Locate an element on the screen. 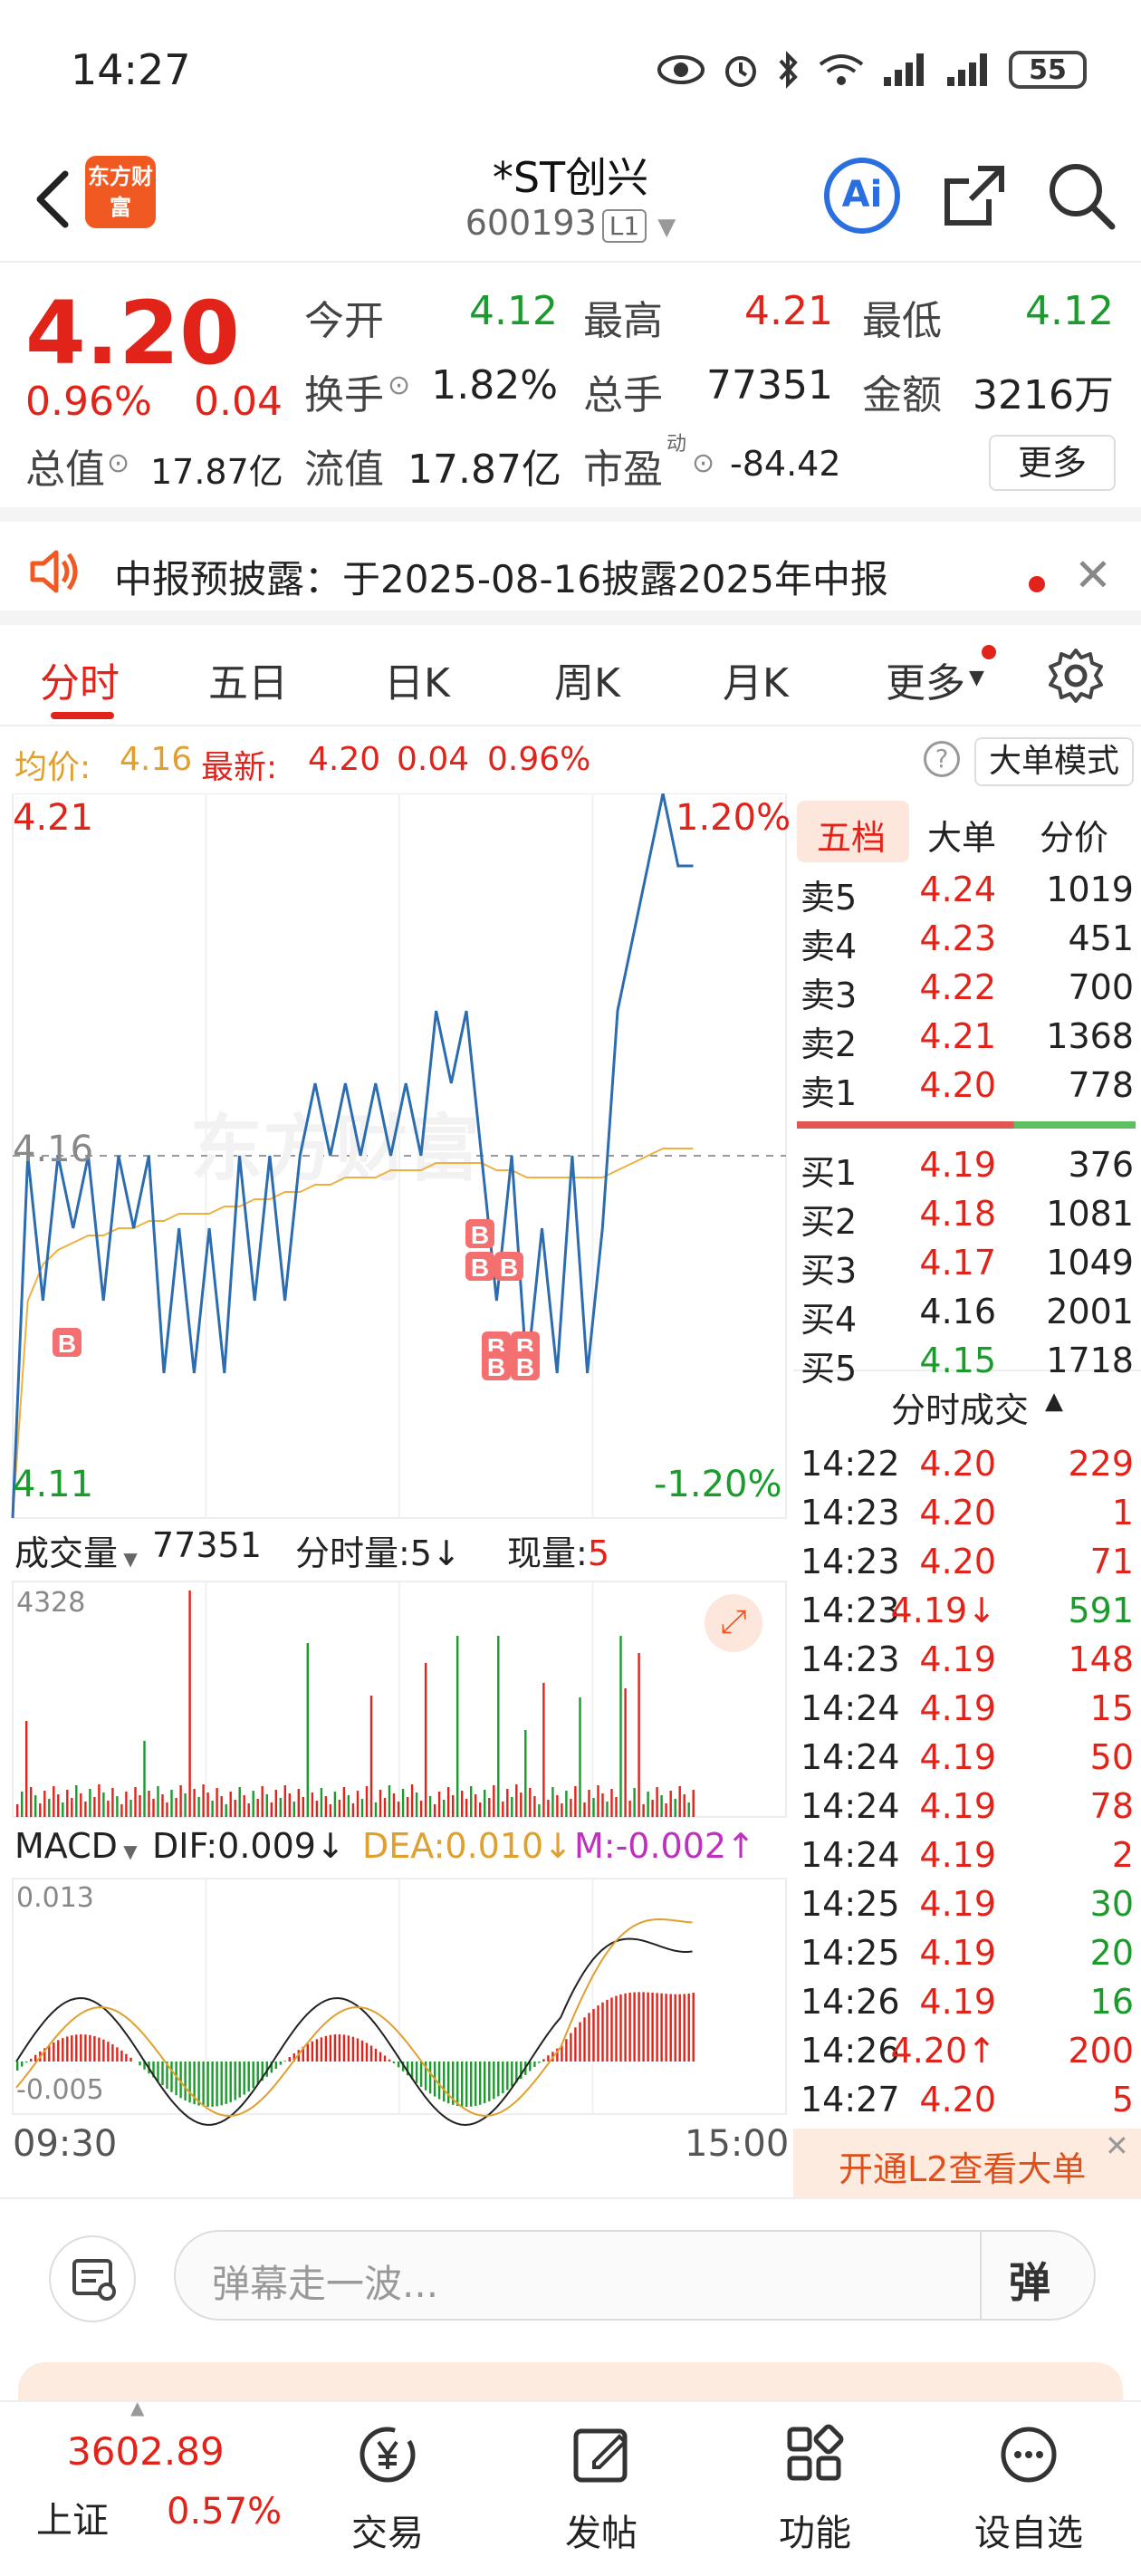 The width and height of the screenshot is (1141, 2576). notice-banner: 中报预披露：于2025-08-16披露2025年中报 ✕ is located at coordinates (570, 566).